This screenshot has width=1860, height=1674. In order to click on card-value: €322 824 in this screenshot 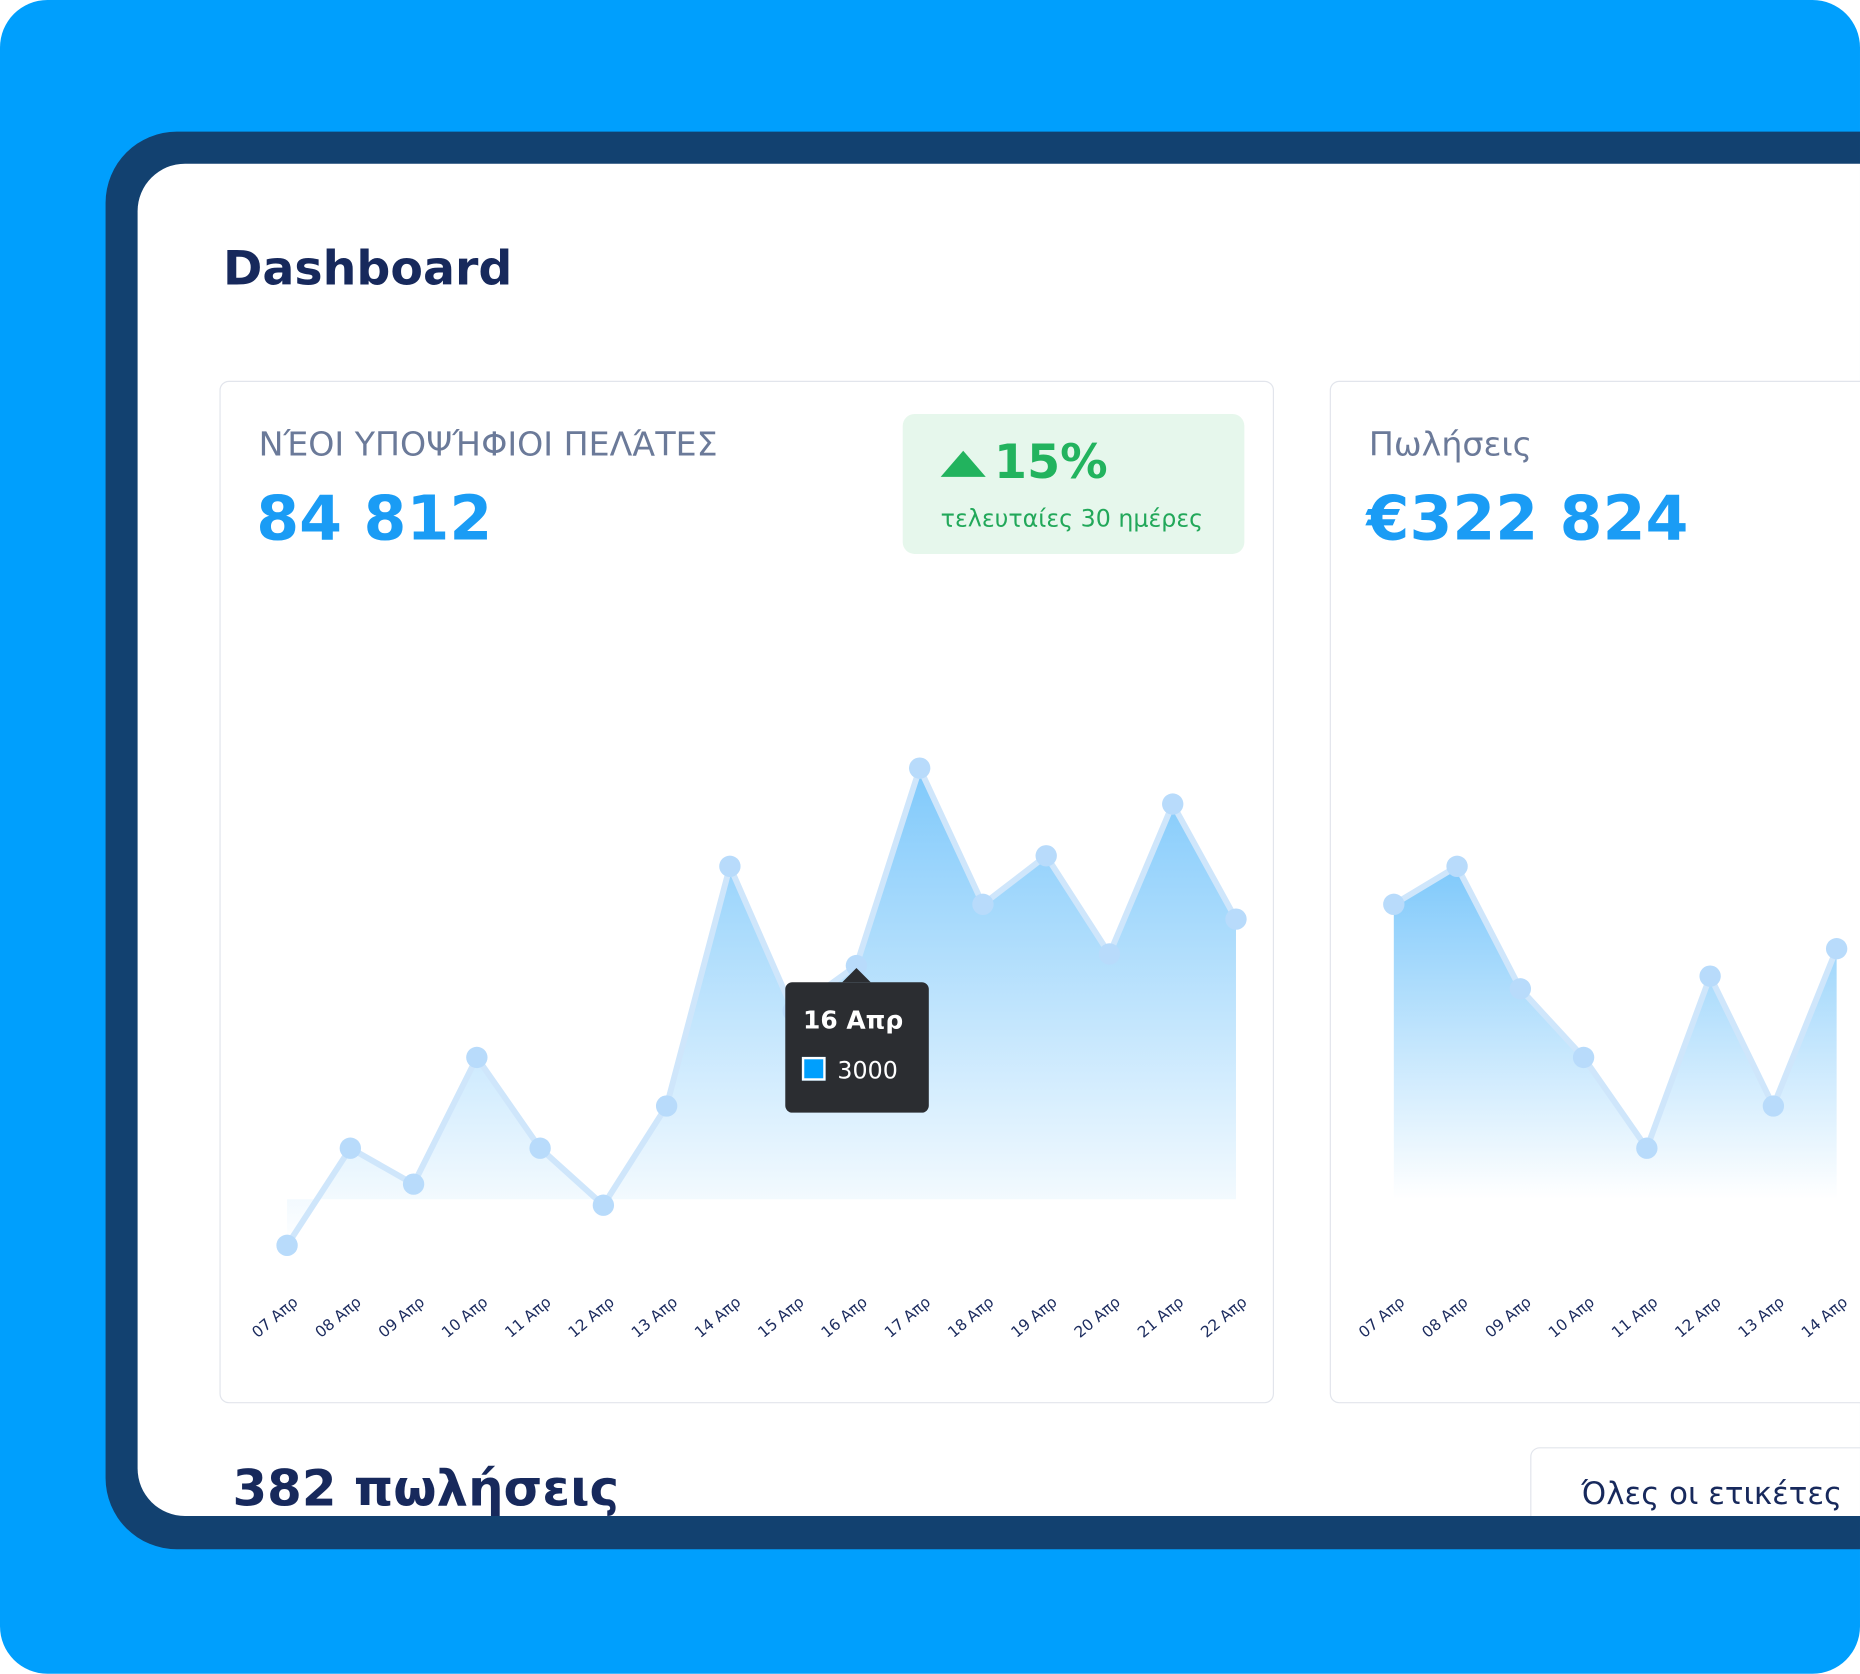, I will do `click(1527, 519)`.